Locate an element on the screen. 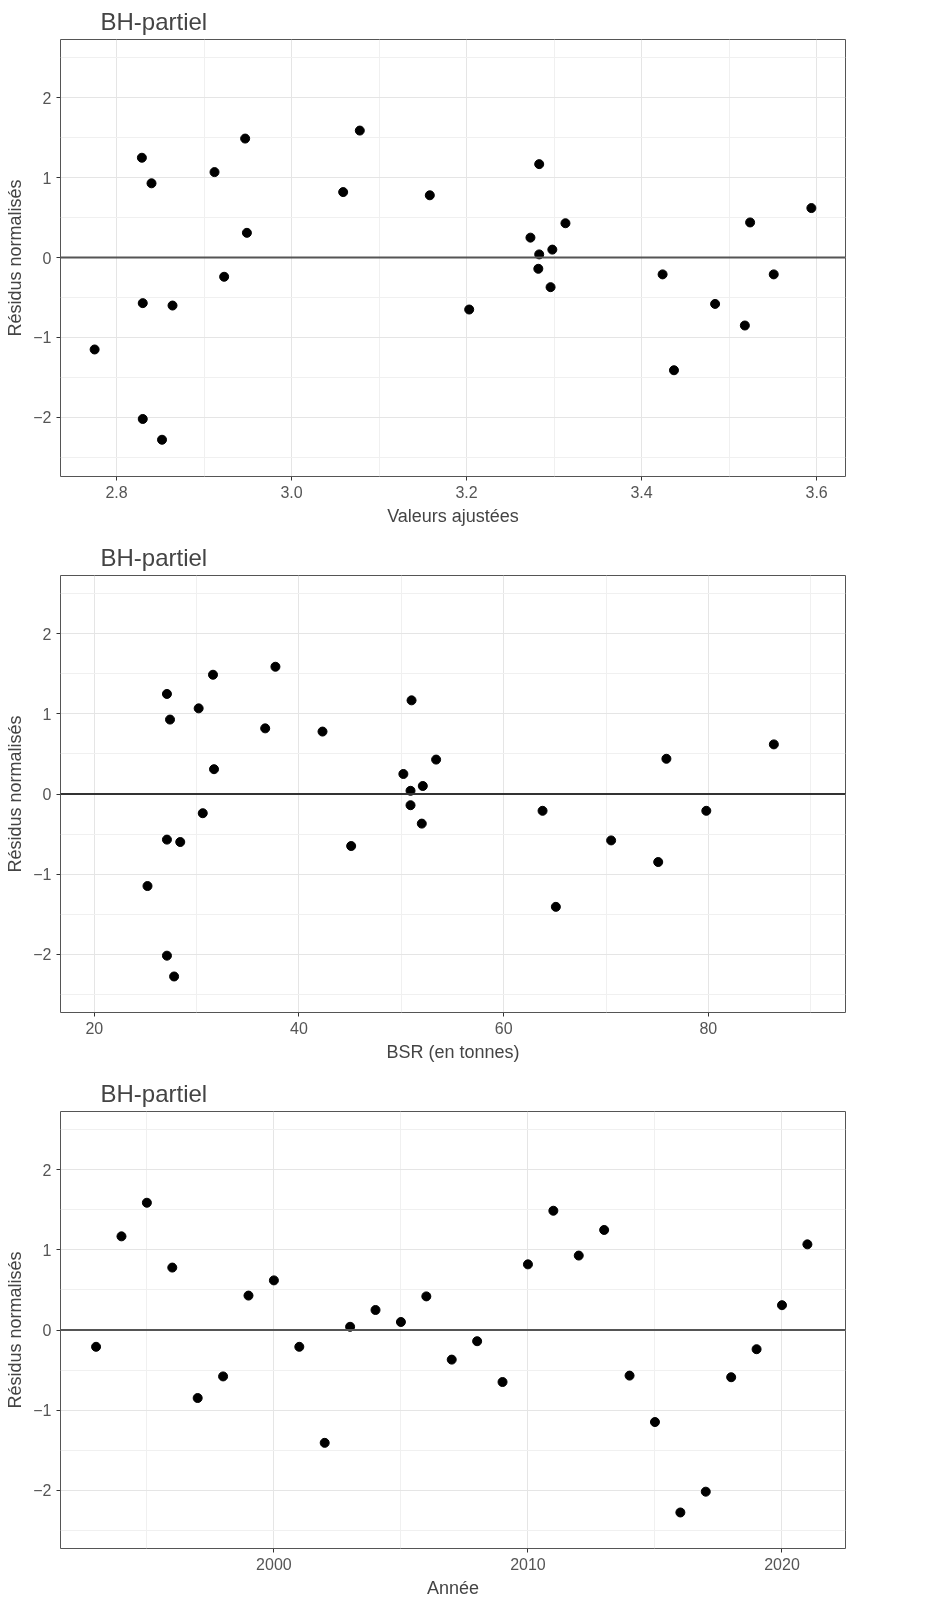 Image resolution: width=925 pixels, height=1604 pixels. x-tick-label: 3.6 is located at coordinates (816, 492).